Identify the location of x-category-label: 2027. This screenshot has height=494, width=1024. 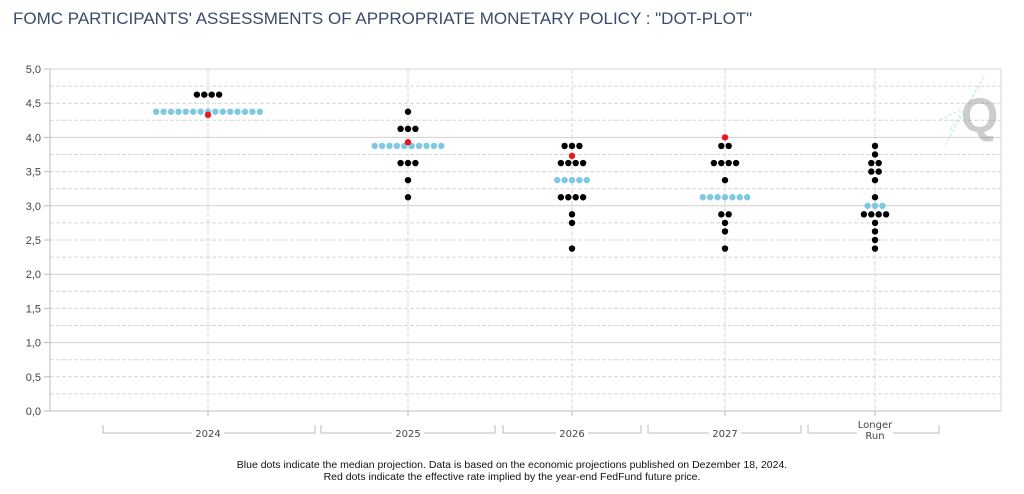
(724, 434).